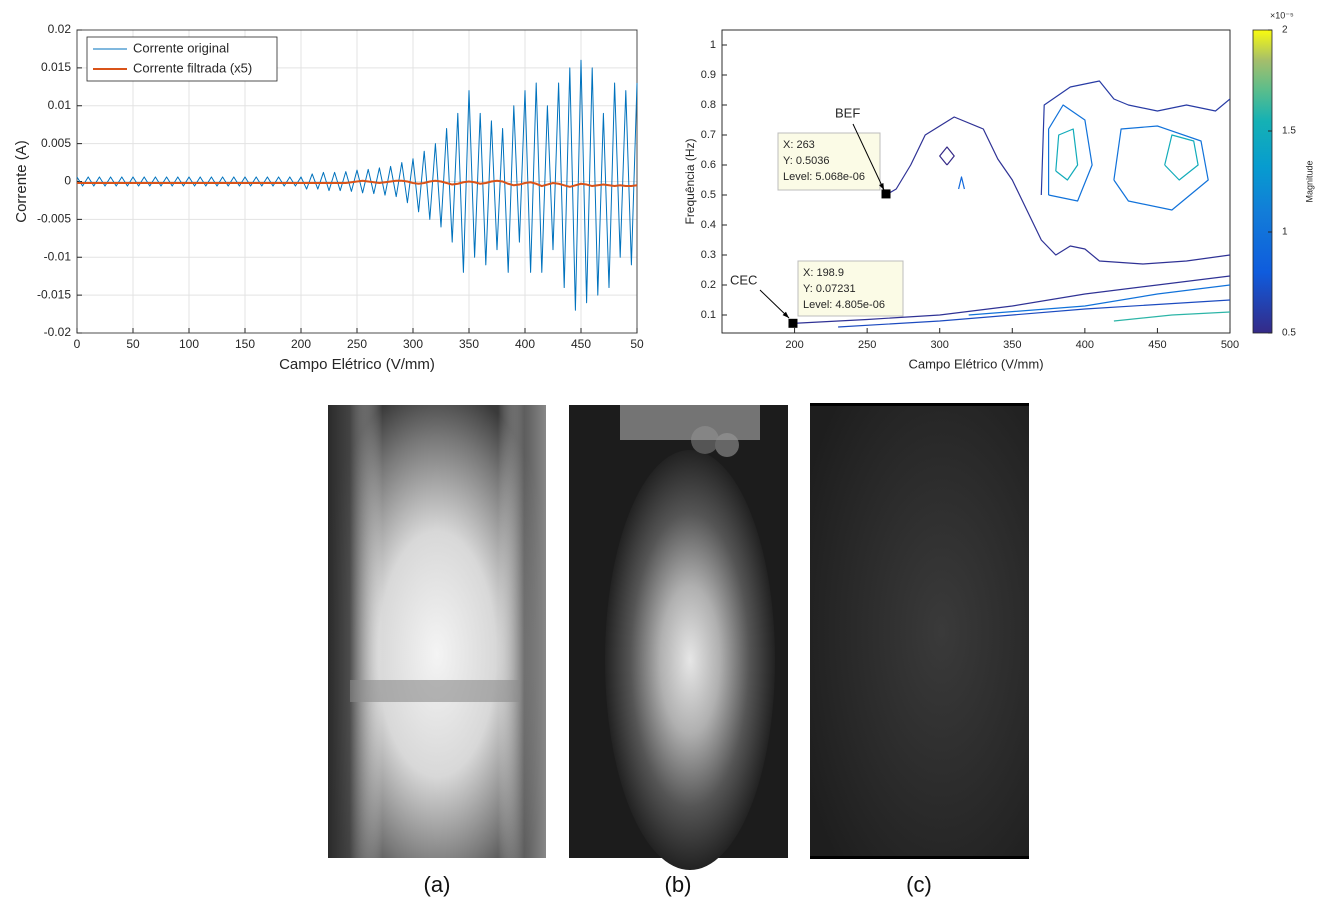 The height and width of the screenshot is (906, 1318). Describe the element at coordinates (1230, 345) in the screenshot. I see `x-tick-label: 500` at that location.